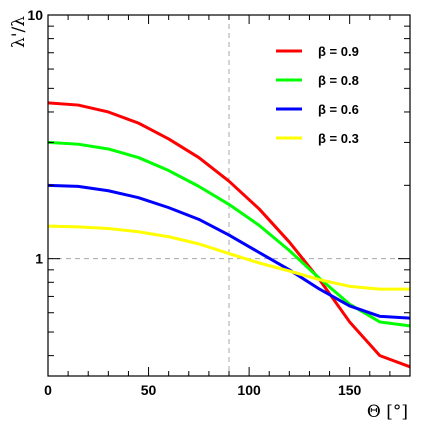 This screenshot has height=425, width=425. Describe the element at coordinates (48, 390) in the screenshot. I see `x-tick-label-0: 0` at that location.